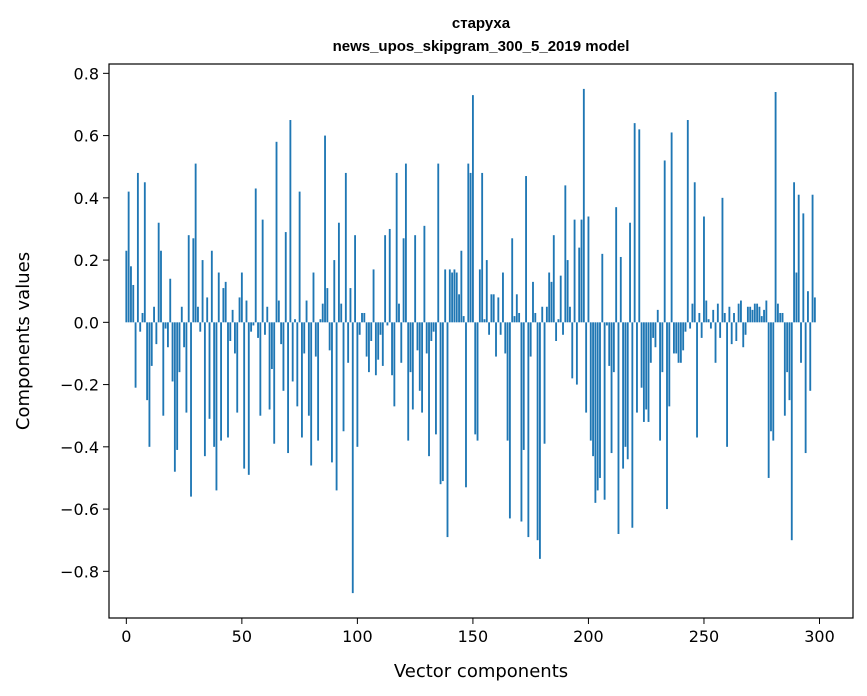  Describe the element at coordinates (84, 322) in the screenshot. I see `y-axis-ticks: −0.8 −0.6 −0.4 −0.2 0.0 0.2 0.4 0.6 0.8` at that location.